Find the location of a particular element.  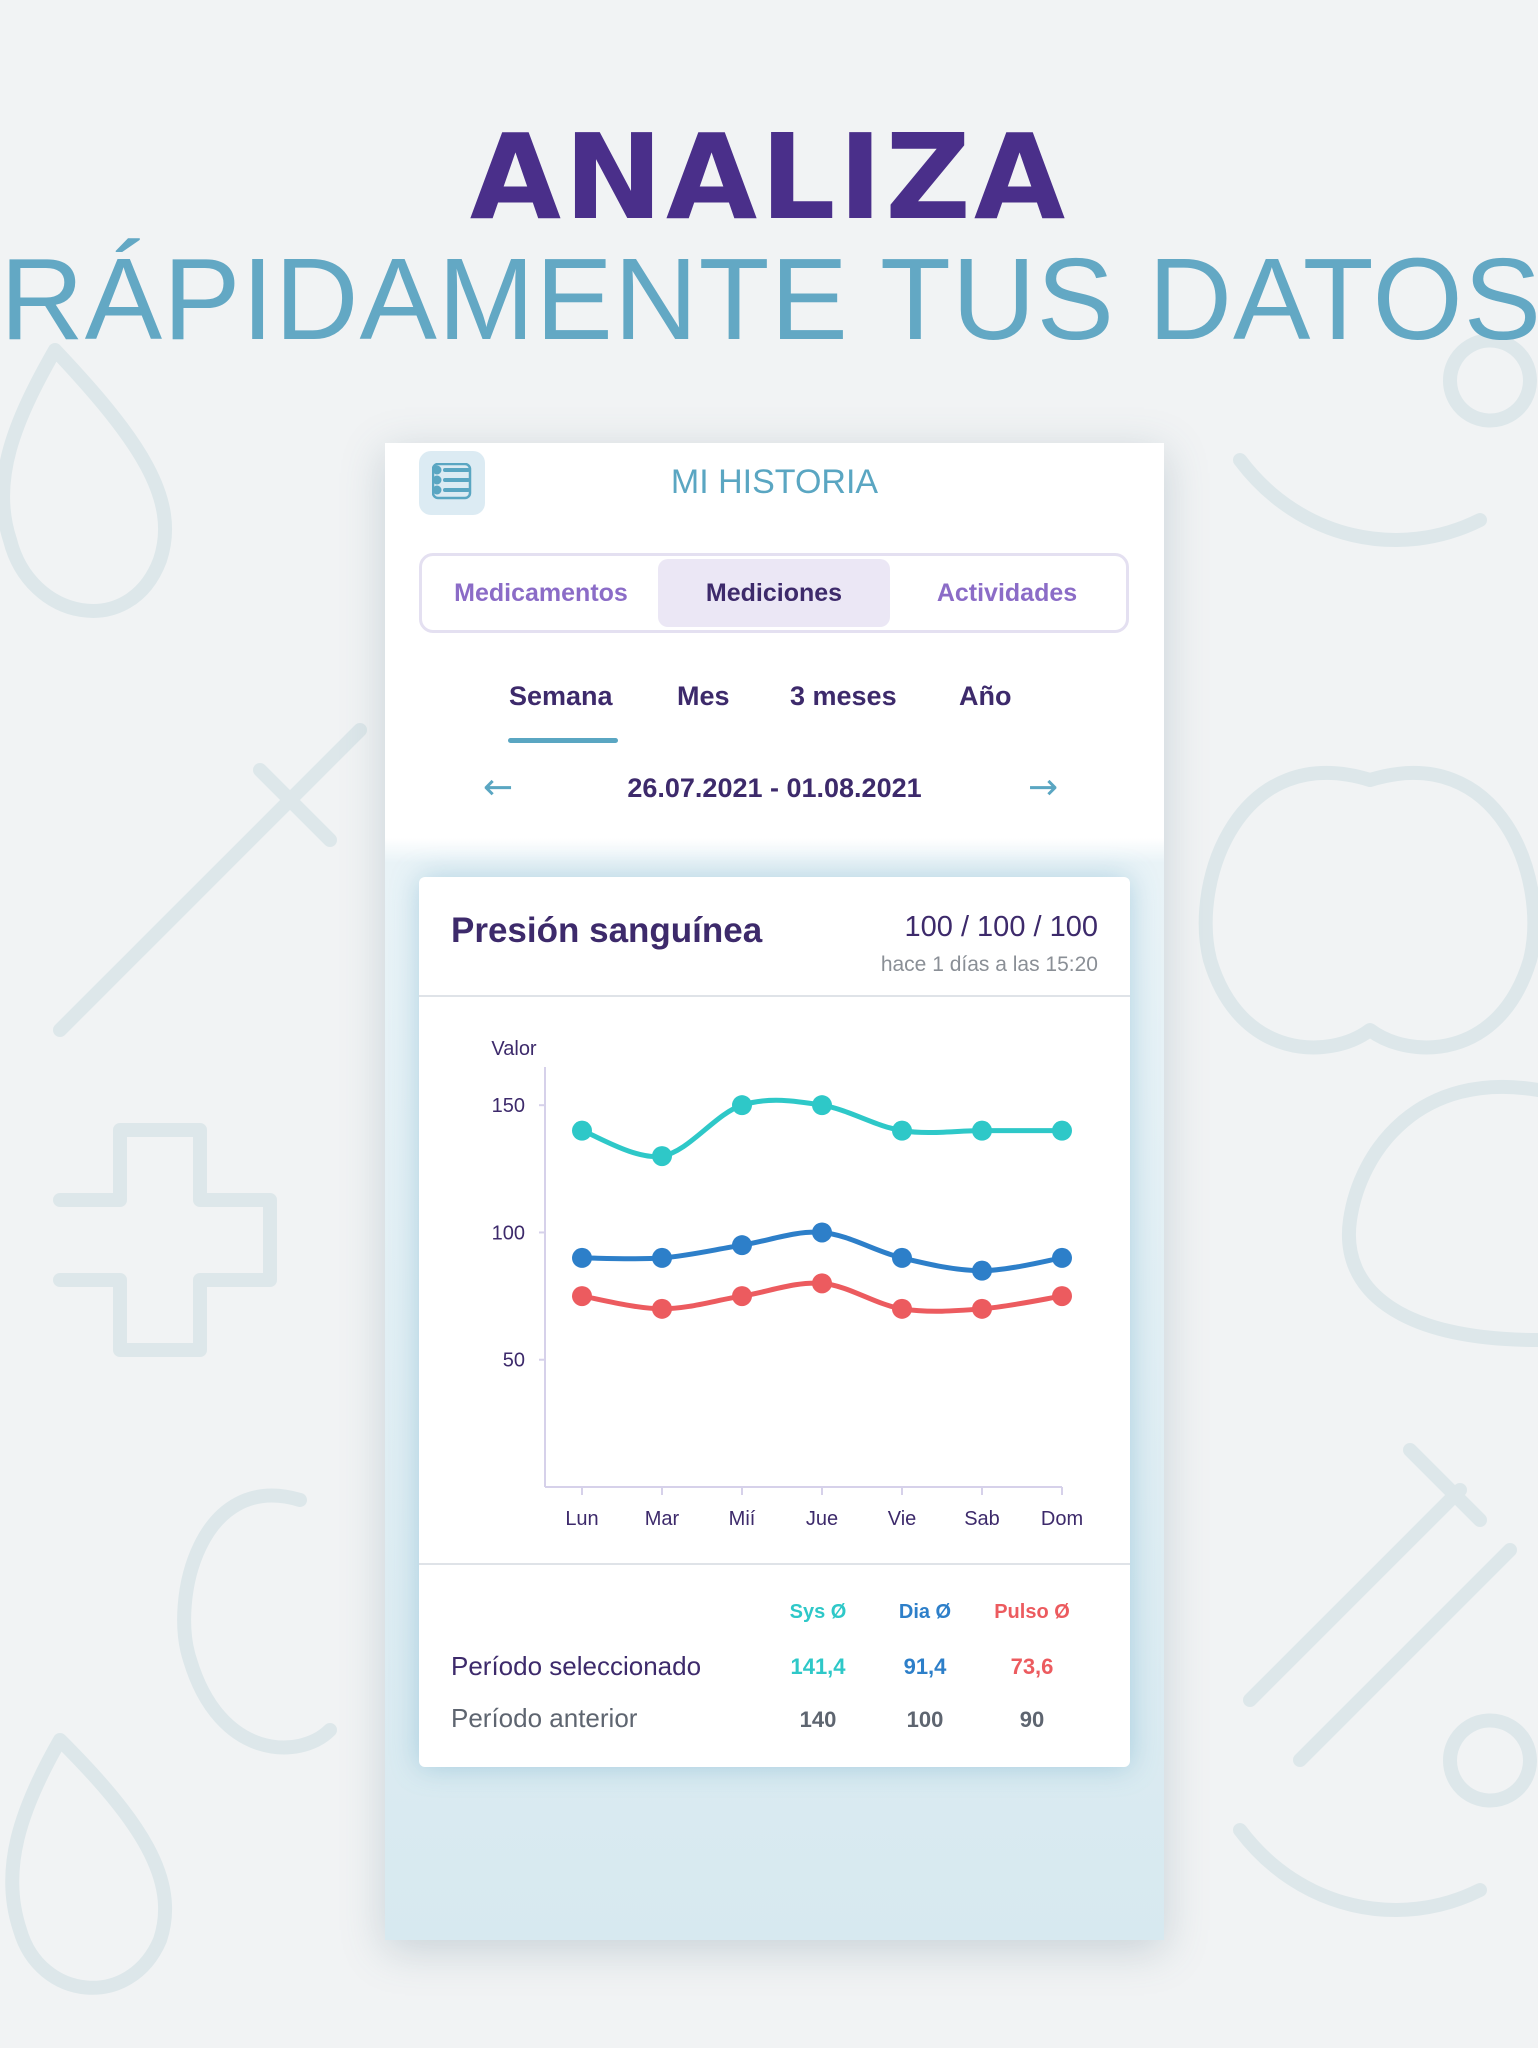

x-tick-label: Dom is located at coordinates (1062, 1519).